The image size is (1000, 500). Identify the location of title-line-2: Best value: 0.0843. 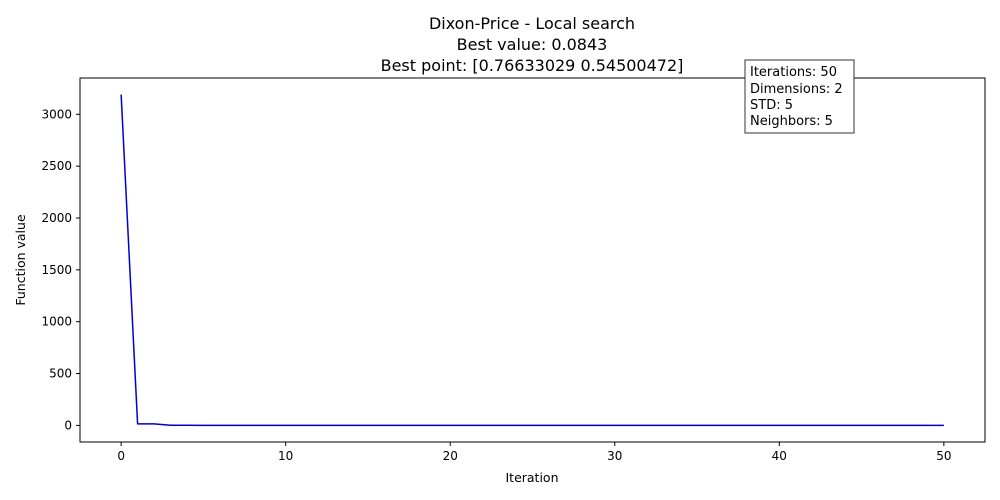
(532, 44).